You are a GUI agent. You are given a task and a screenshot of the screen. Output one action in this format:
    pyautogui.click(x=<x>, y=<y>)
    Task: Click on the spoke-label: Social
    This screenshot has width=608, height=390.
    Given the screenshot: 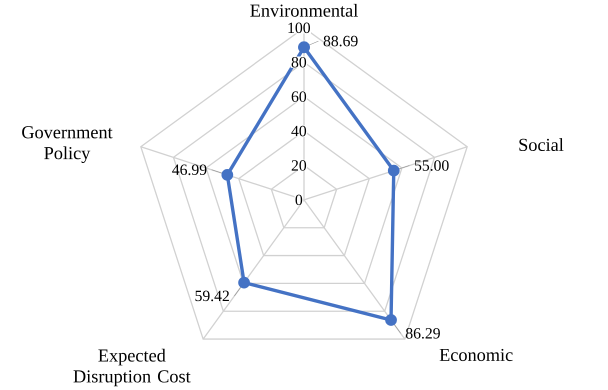 What is the action you would take?
    pyautogui.click(x=541, y=144)
    